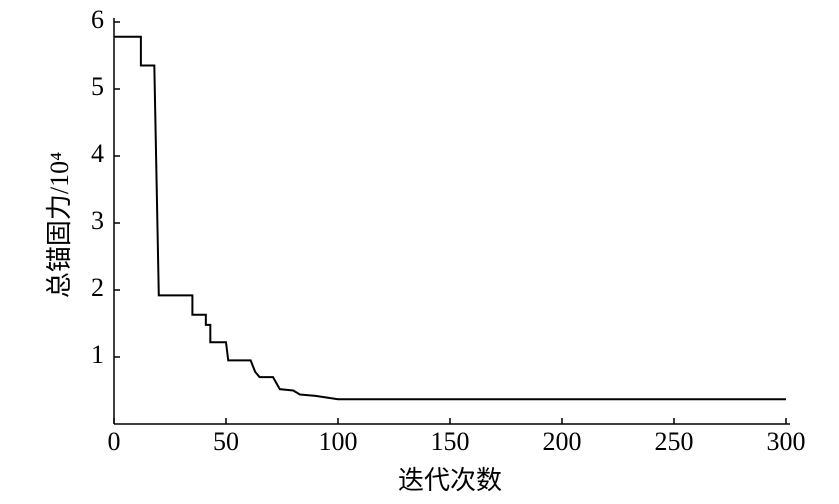 The height and width of the screenshot is (504, 839). I want to click on x-tick-label: 150, so click(450, 441).